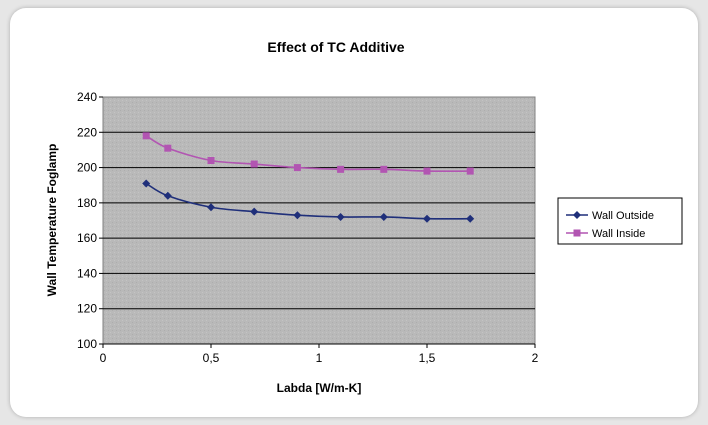 This screenshot has height=425, width=708. I want to click on legend: Wall Outside Wall Inside, so click(620, 221).